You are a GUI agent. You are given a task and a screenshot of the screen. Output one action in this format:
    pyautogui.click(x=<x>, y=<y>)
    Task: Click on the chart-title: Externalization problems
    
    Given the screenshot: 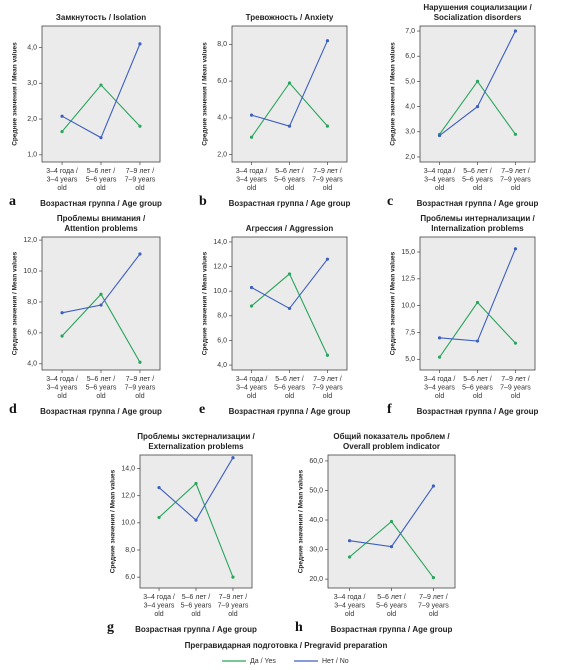 What is the action you would take?
    pyautogui.click(x=196, y=446)
    